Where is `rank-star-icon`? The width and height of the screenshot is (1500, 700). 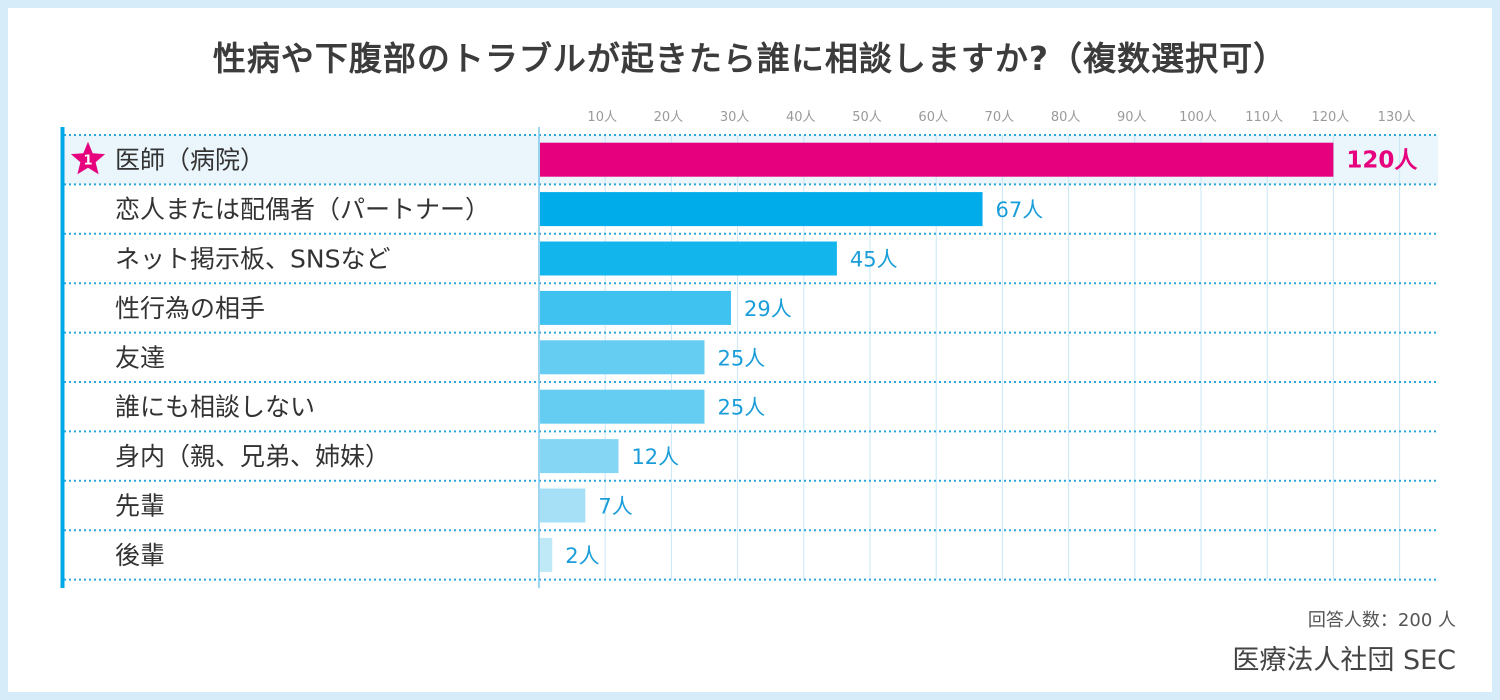 rank-star-icon is located at coordinates (88, 158).